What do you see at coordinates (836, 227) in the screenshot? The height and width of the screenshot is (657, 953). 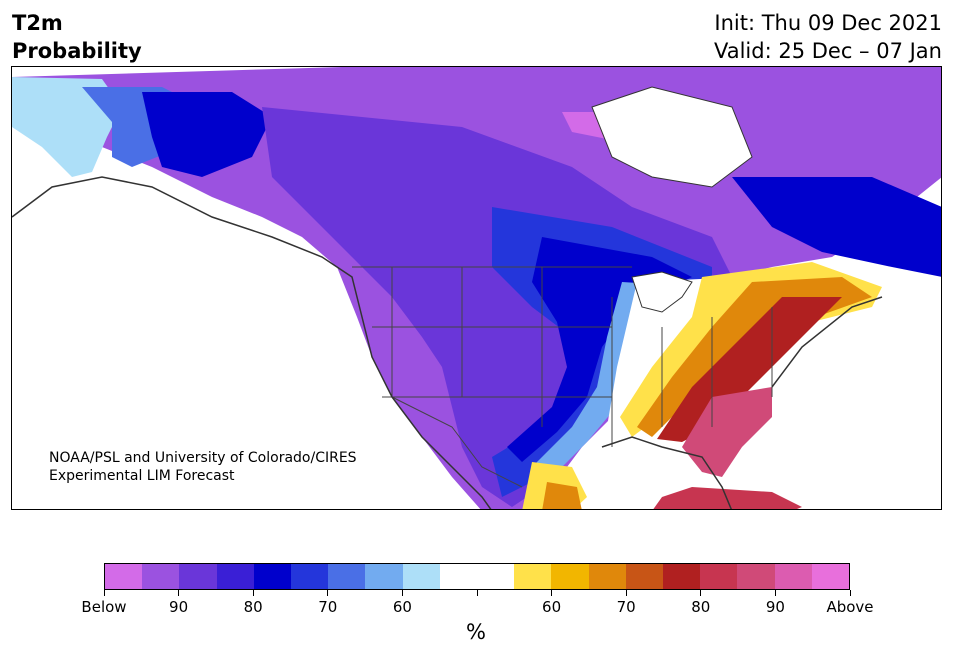 I see `contour-labrador-blue` at bounding box center [836, 227].